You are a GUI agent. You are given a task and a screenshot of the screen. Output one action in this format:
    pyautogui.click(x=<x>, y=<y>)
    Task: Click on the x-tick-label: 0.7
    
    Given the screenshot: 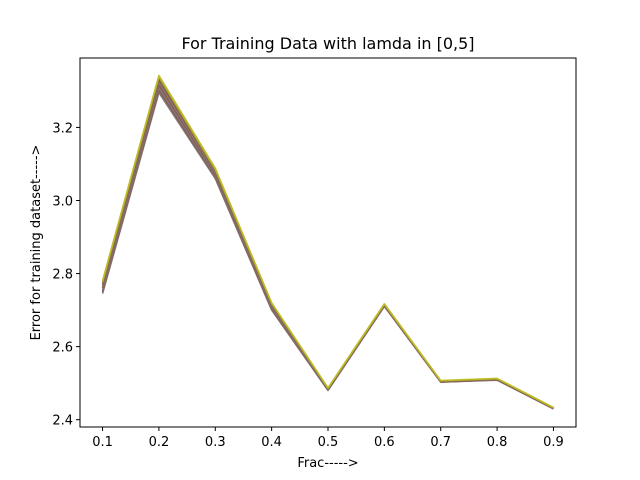 What is the action you would take?
    pyautogui.click(x=440, y=442)
    